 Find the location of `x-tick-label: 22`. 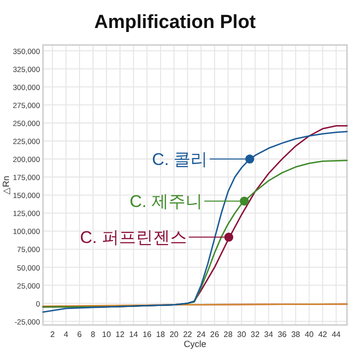

x-tick-label: 22 is located at coordinates (188, 334).